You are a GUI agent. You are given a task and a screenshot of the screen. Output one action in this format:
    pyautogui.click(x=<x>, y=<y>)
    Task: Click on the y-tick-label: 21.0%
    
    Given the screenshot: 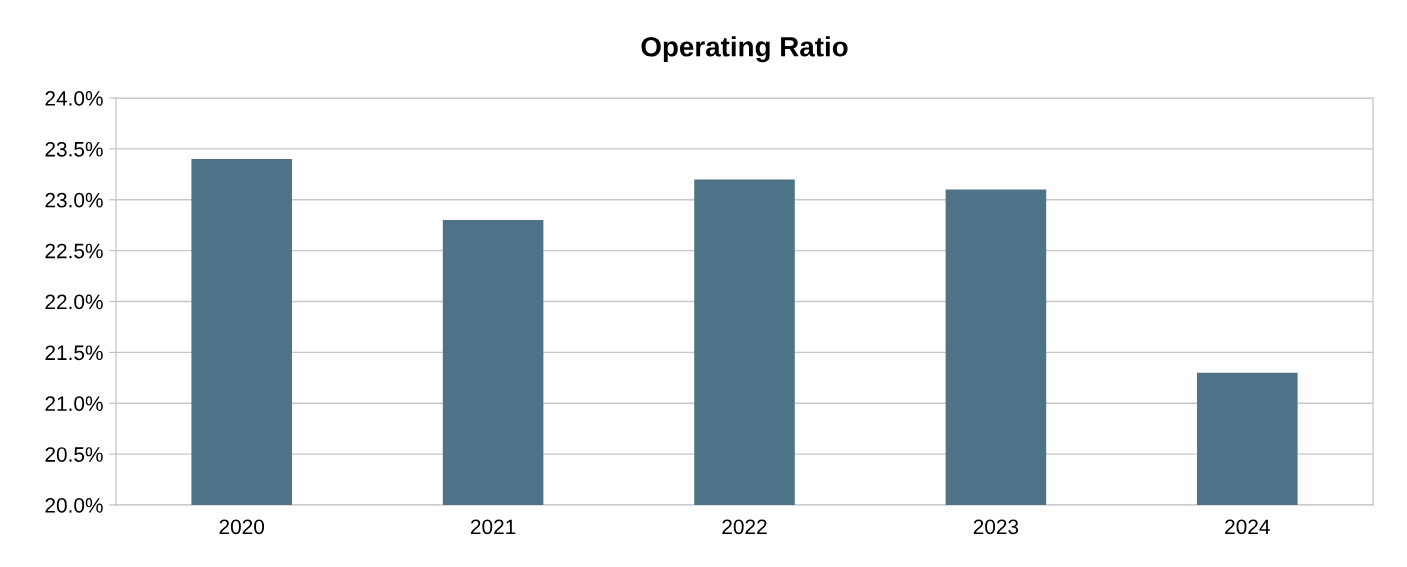 What is the action you would take?
    pyautogui.click(x=74, y=403)
    